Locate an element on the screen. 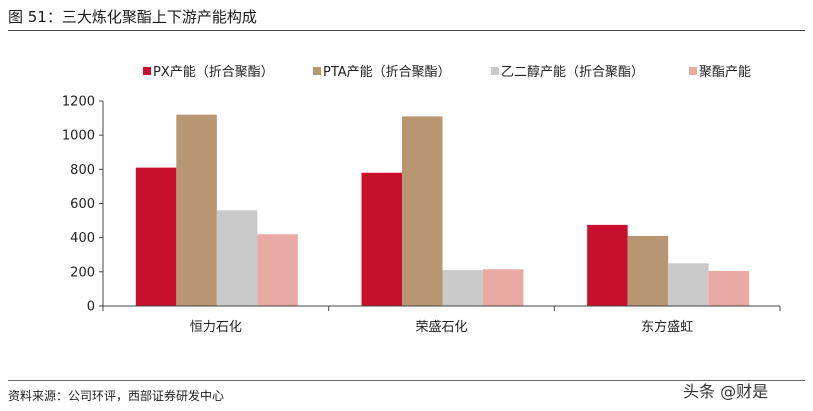 This screenshot has width=813, height=411. y-tick-label: 600 is located at coordinates (82, 204).